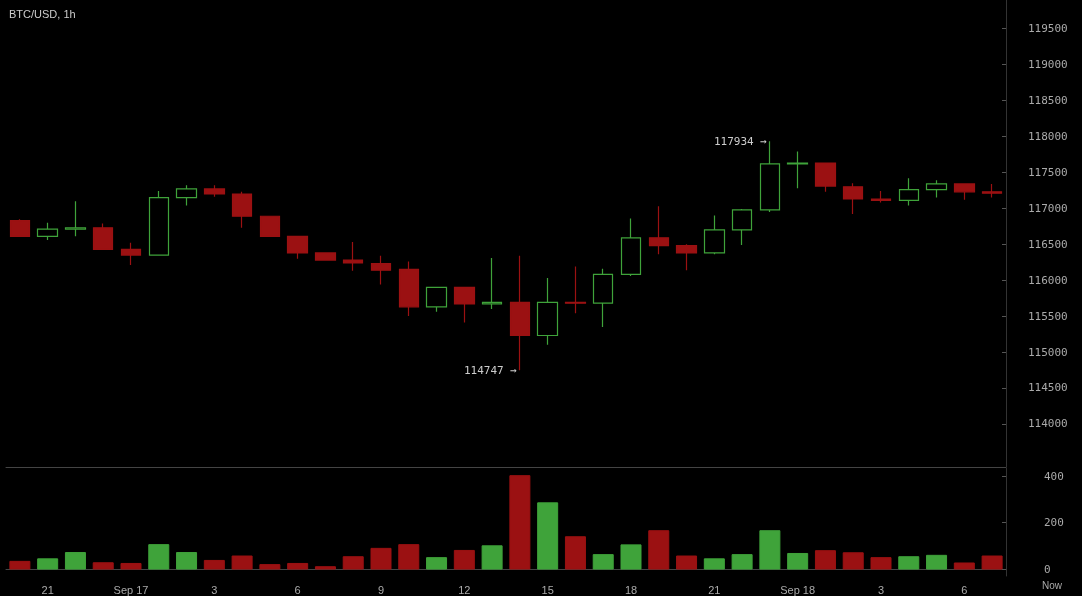  What do you see at coordinates (1052, 585) in the screenshot?
I see `text: Now` at bounding box center [1052, 585].